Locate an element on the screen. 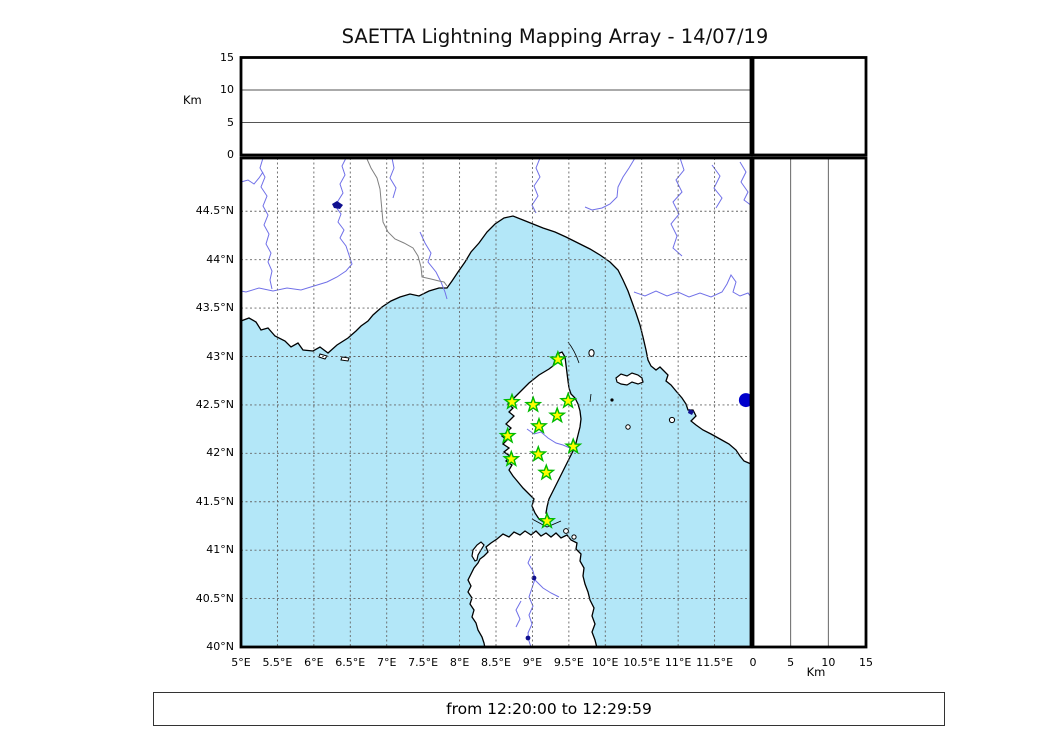  lon-tick-label: 8.5°E is located at coordinates (496, 662).